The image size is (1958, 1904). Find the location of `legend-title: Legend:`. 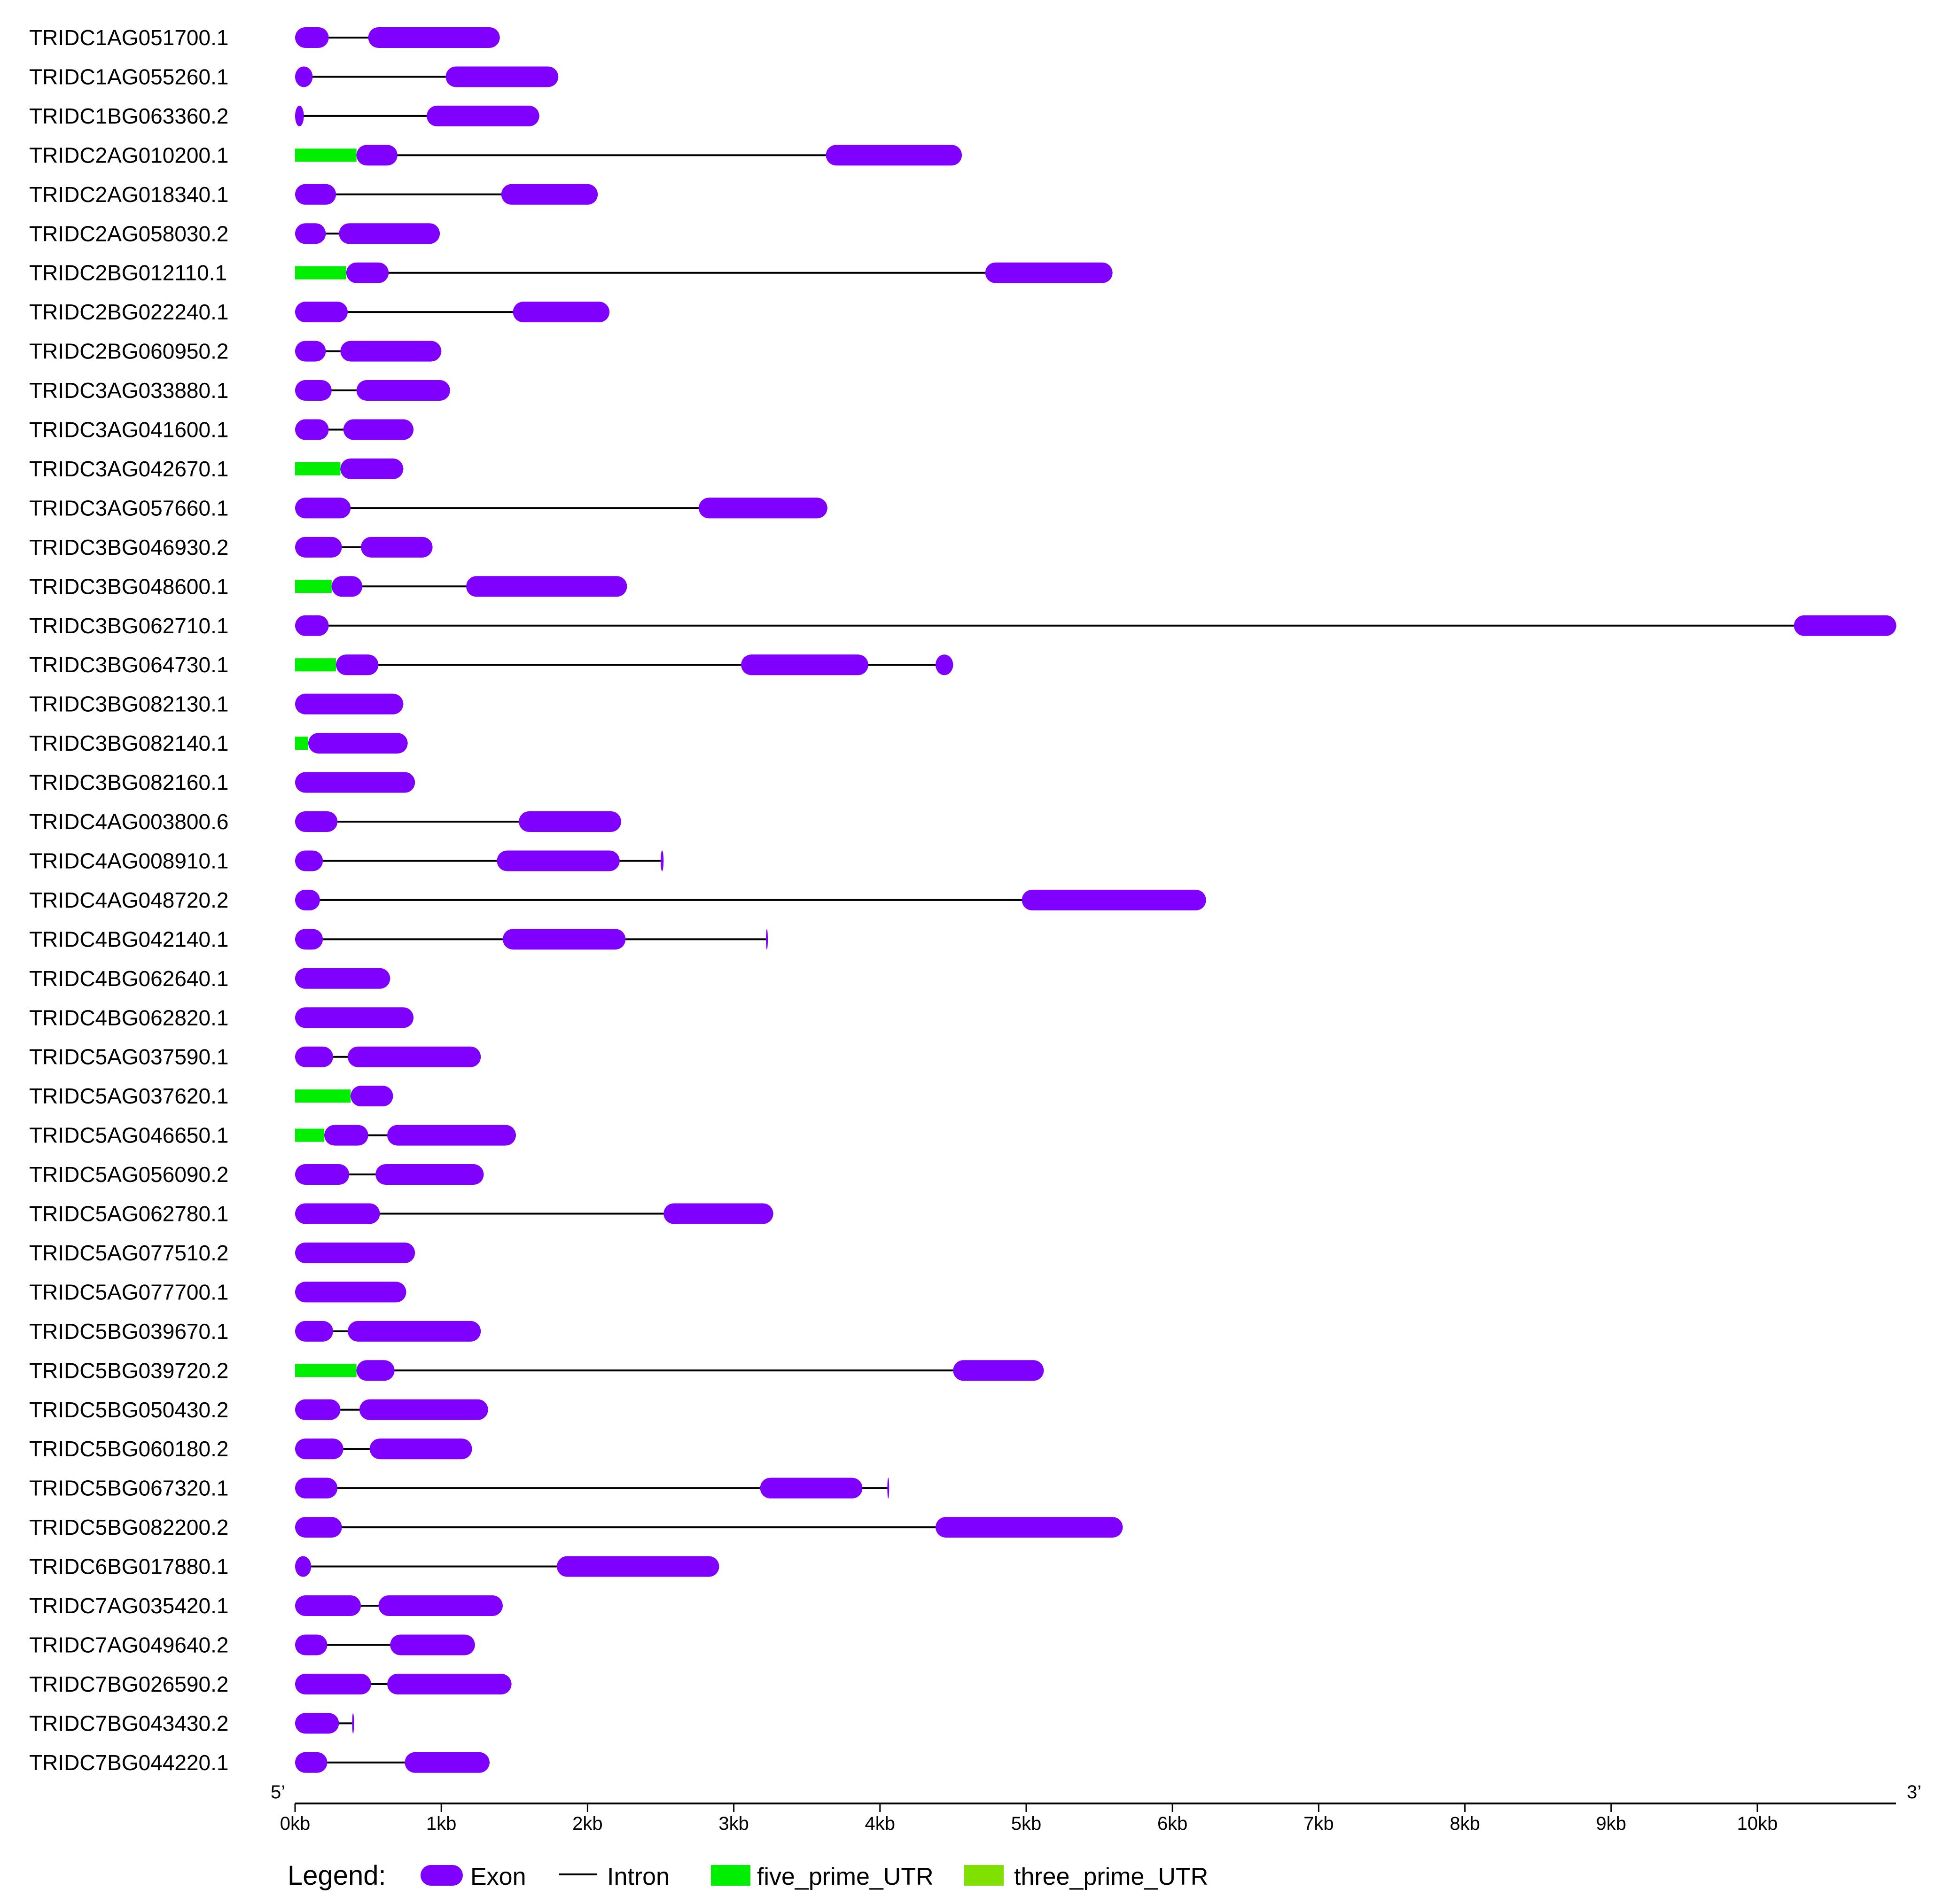

legend-title: Legend: is located at coordinates (337, 1875).